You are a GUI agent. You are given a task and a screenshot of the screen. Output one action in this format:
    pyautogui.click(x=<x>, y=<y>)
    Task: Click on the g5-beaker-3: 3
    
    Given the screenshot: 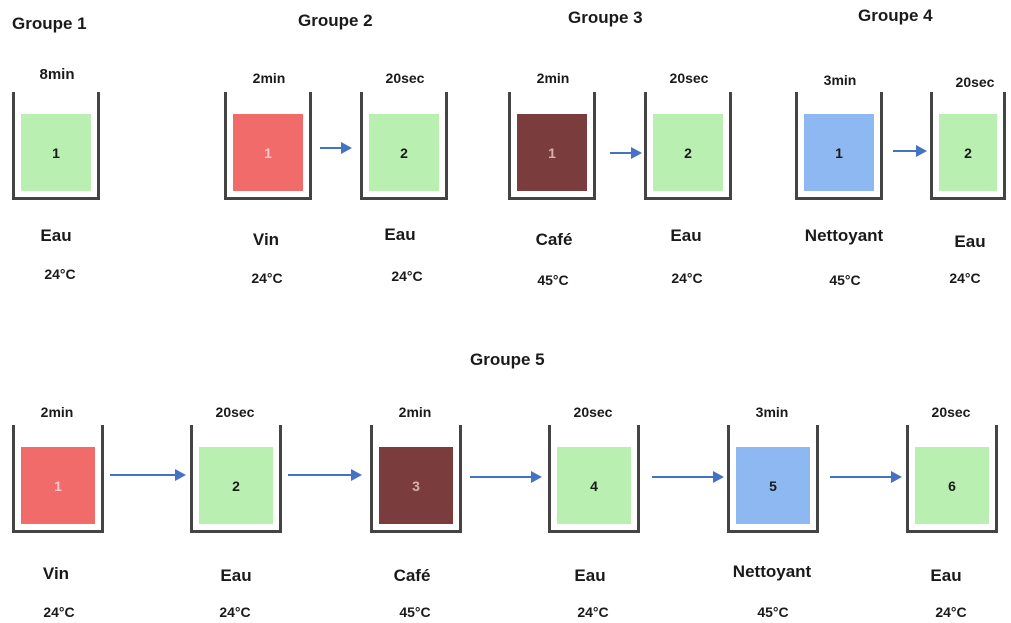 What is the action you would take?
    pyautogui.click(x=416, y=479)
    